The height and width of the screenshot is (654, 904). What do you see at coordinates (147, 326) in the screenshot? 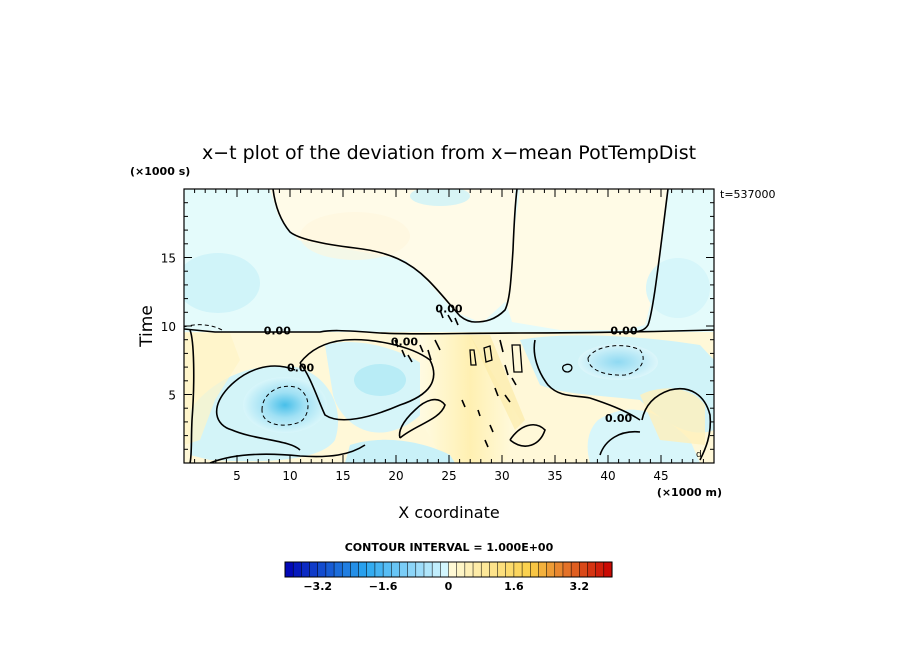
I see `y-axis-label: Time` at bounding box center [147, 326].